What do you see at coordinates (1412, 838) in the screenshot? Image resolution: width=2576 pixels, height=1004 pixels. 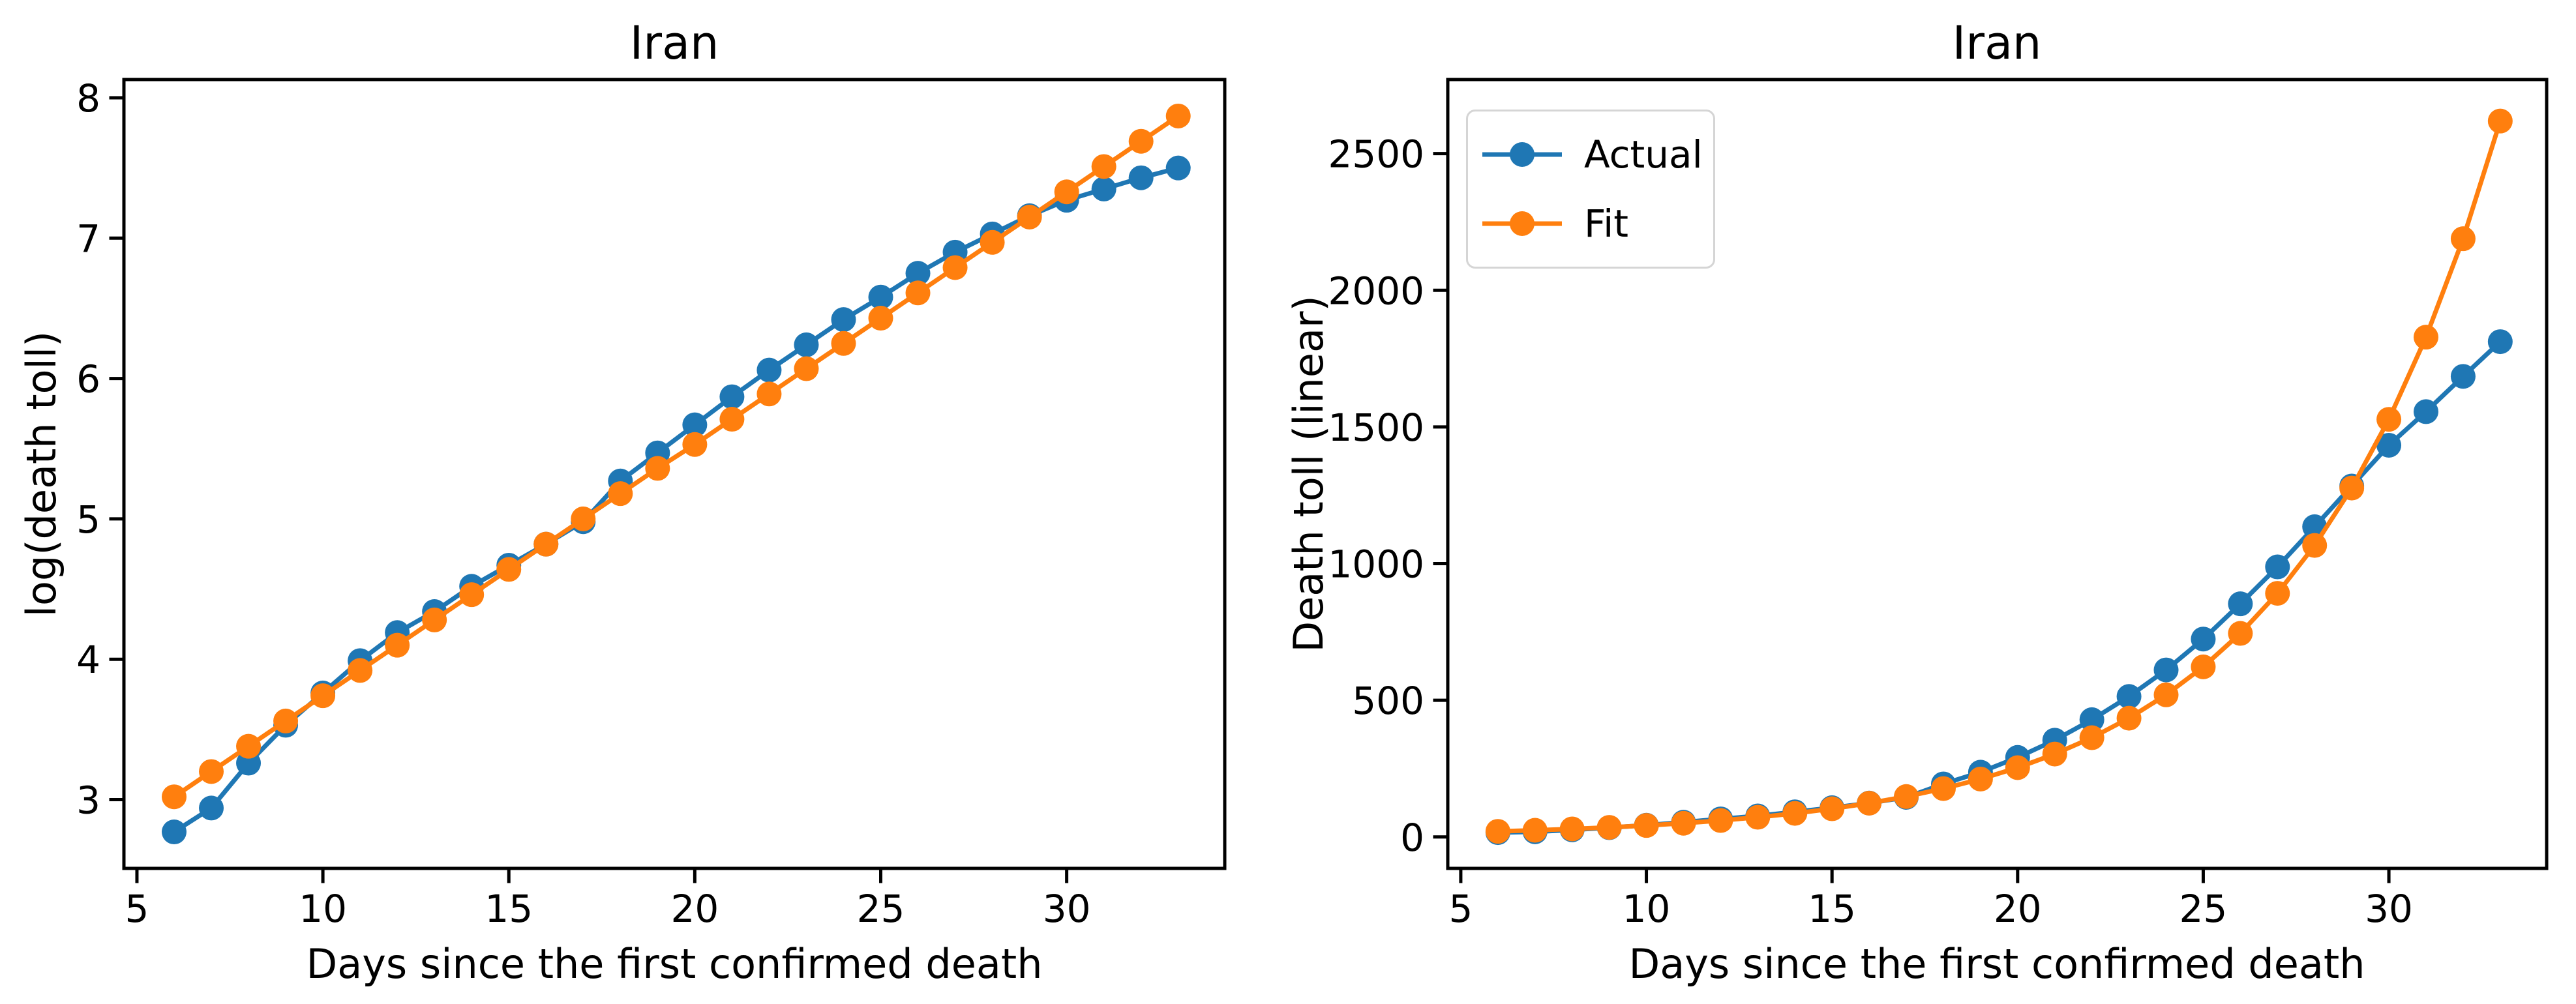 I see `y-tick-label: 0` at bounding box center [1412, 838].